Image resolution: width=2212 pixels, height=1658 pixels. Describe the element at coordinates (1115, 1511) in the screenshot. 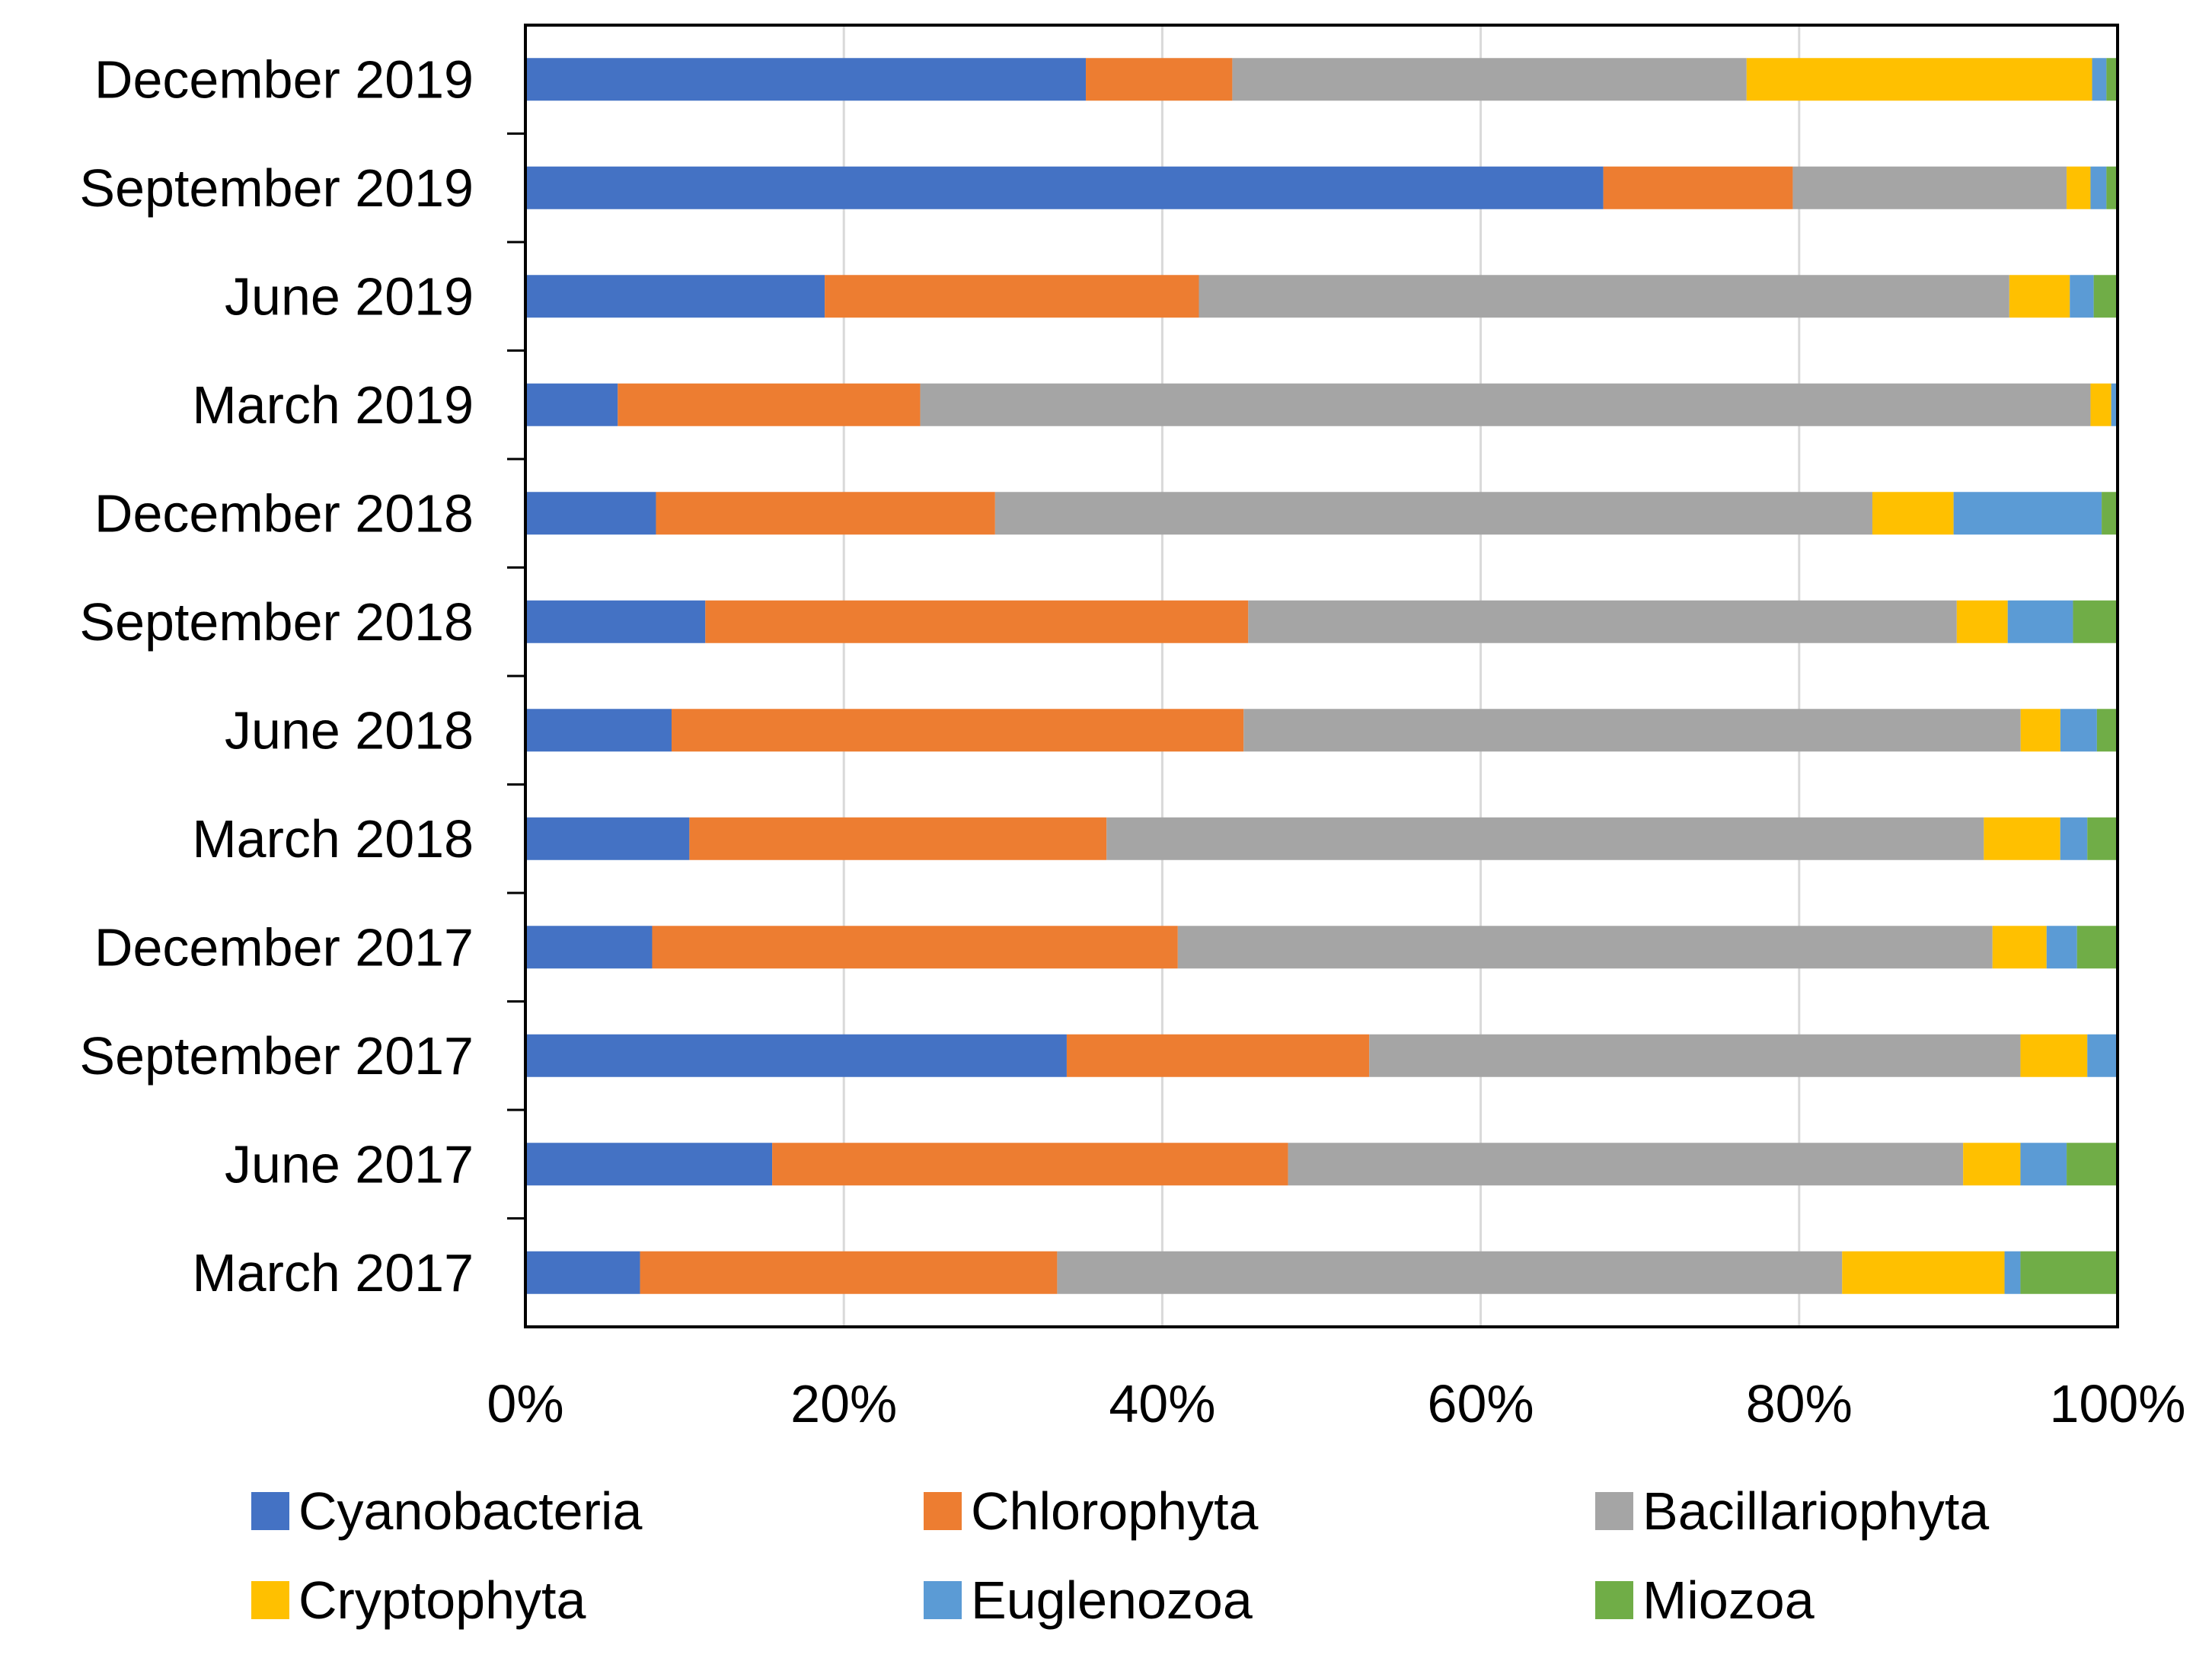

I see `legend-label-chlorophyta: Chlorophyta` at that location.